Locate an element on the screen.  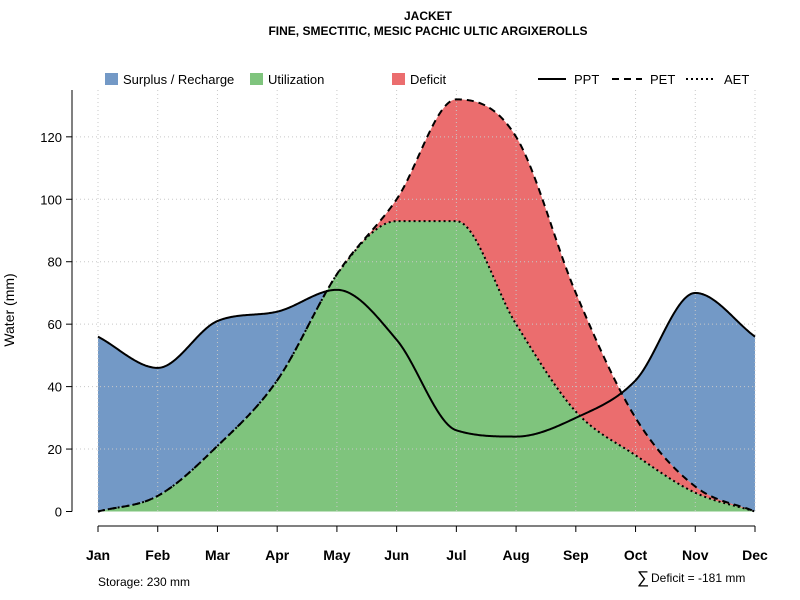
x-tick-label: Jun is located at coordinates (396, 555).